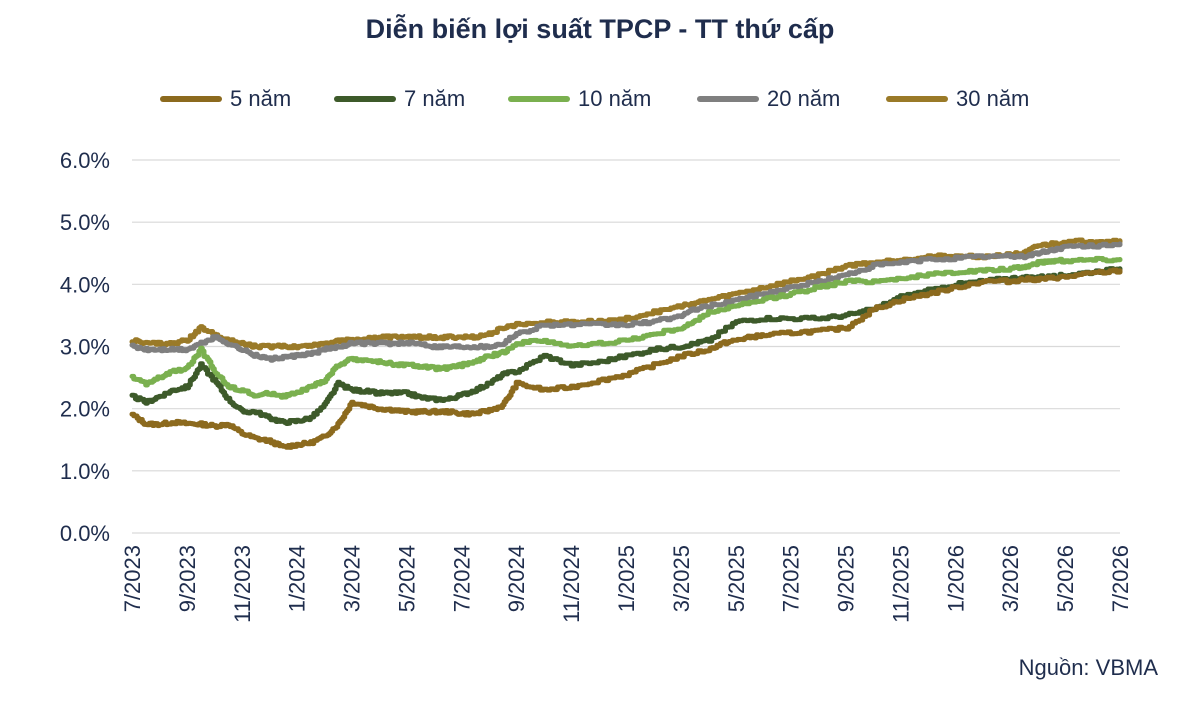  What do you see at coordinates (352, 578) in the screenshot?
I see `x-tick-label: 3/2024` at bounding box center [352, 578].